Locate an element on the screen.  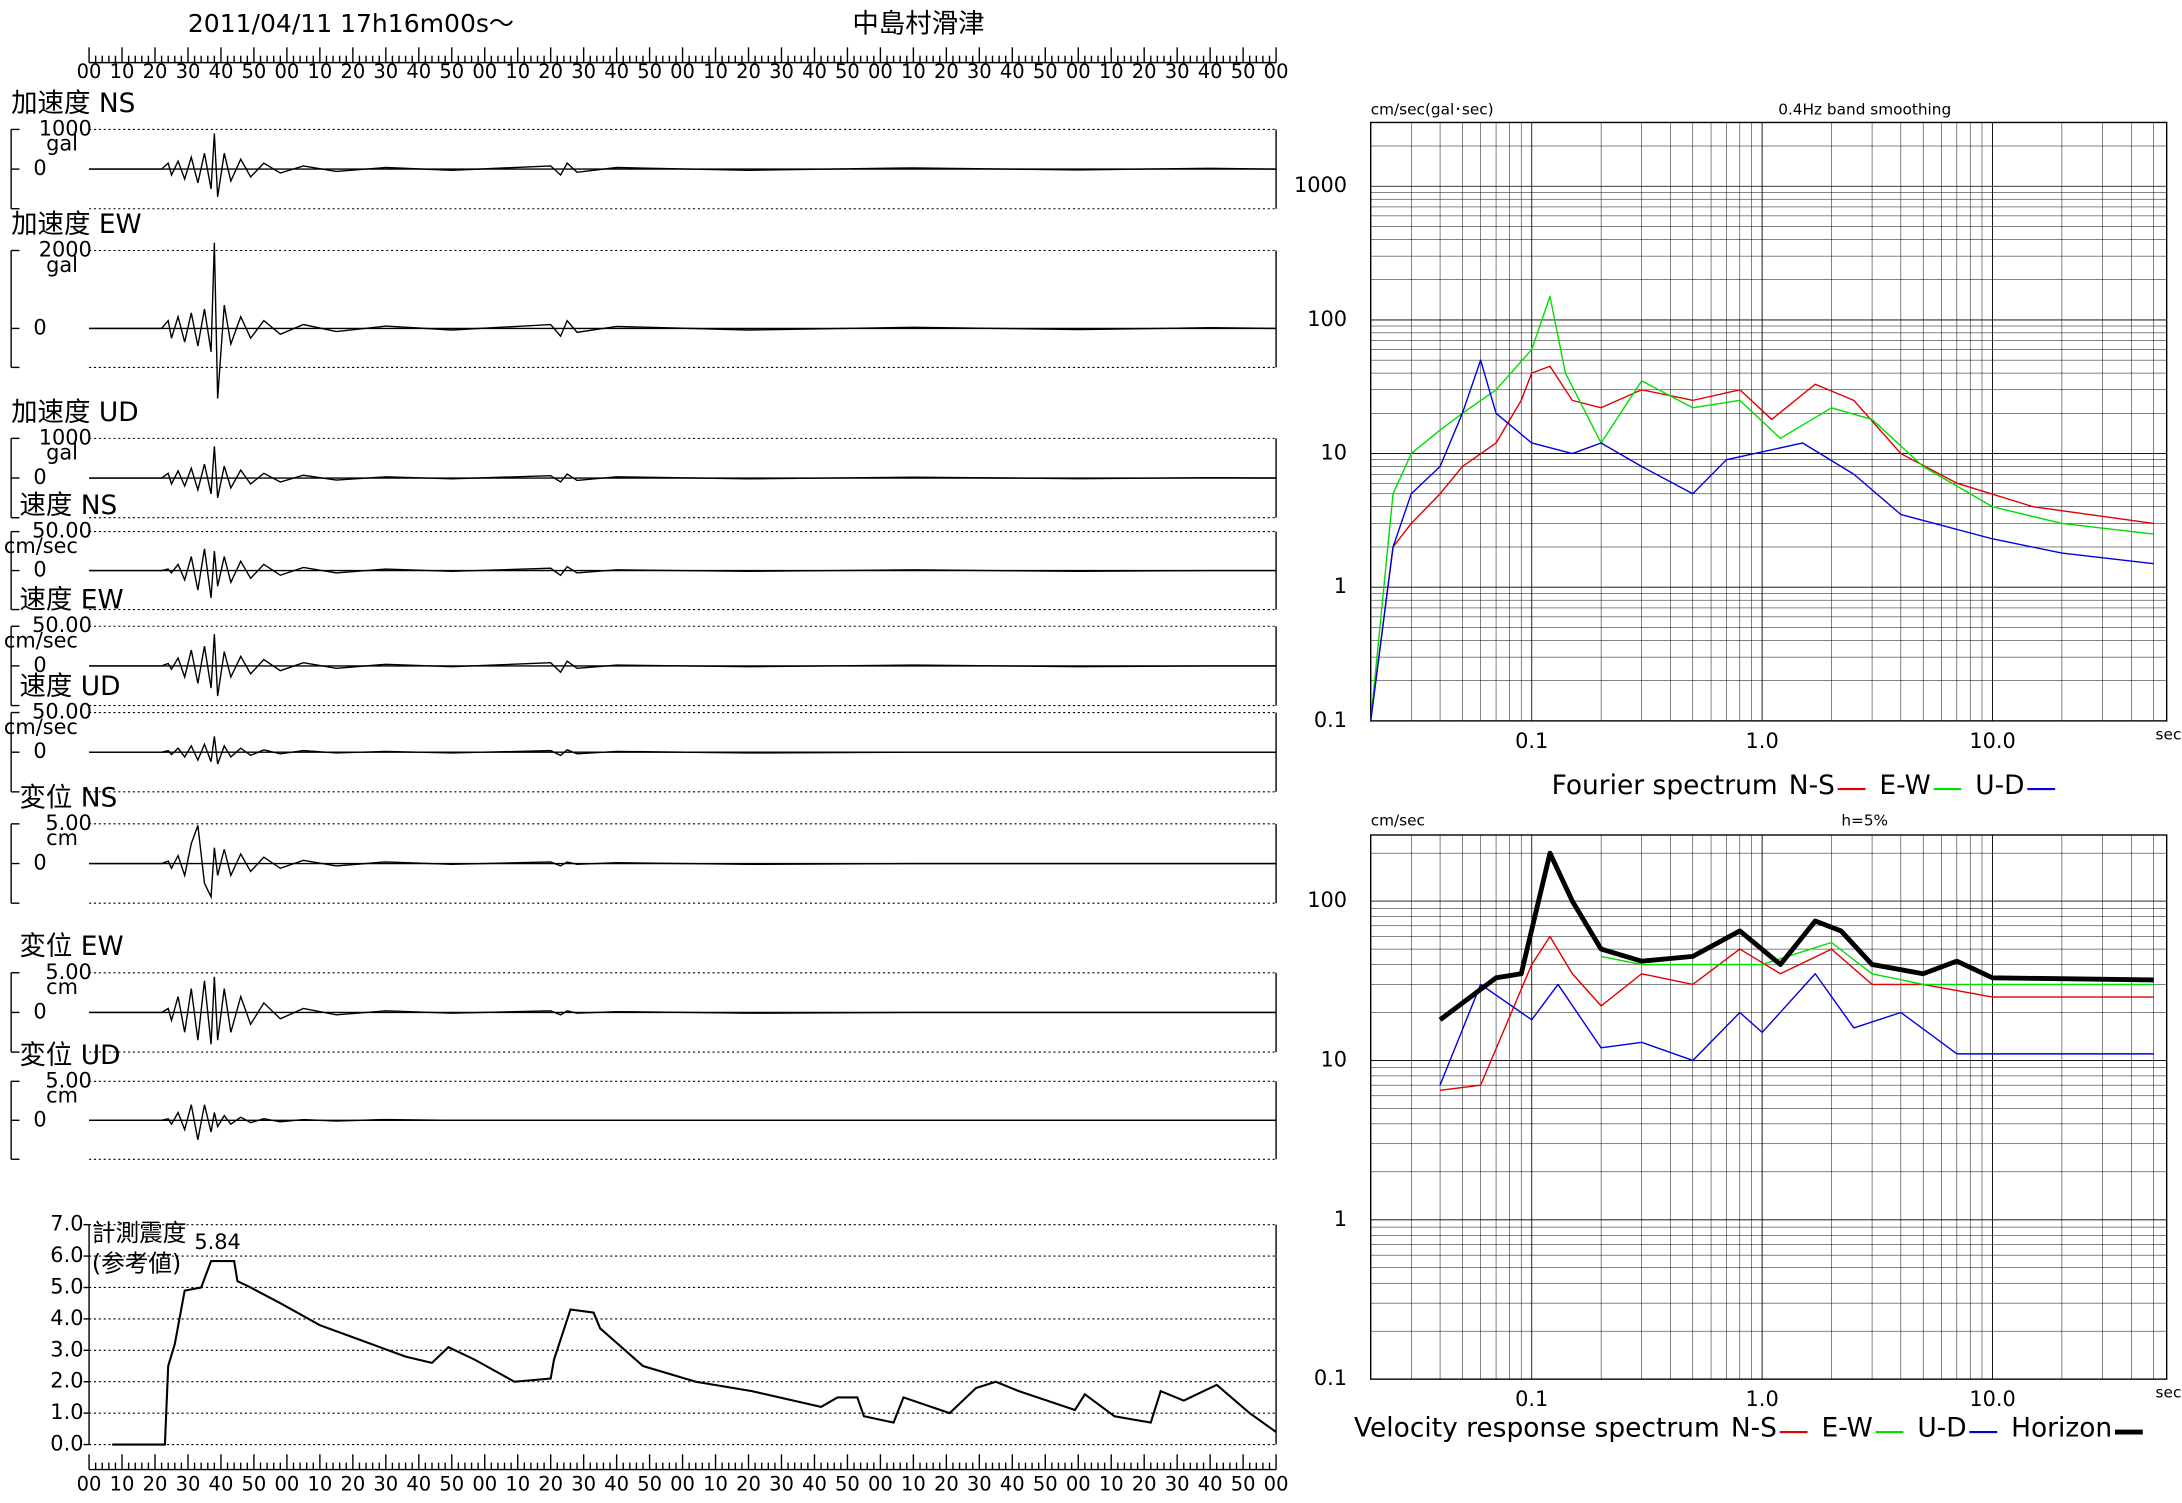
y-tick-label: 10 is located at coordinates (1334, 453).